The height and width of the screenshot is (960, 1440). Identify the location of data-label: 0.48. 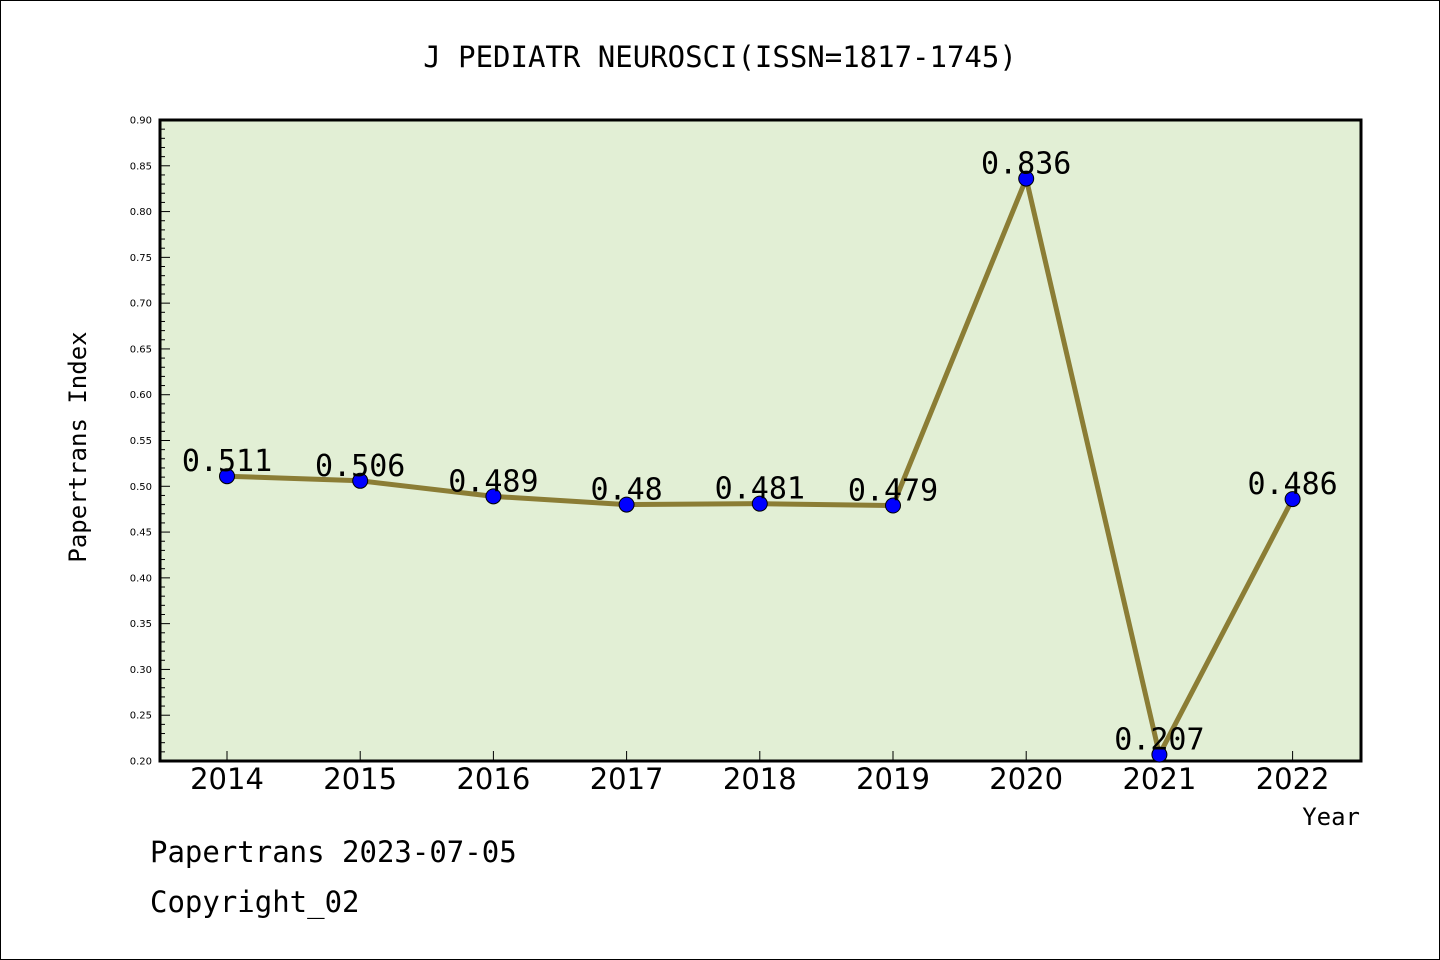
(626, 490).